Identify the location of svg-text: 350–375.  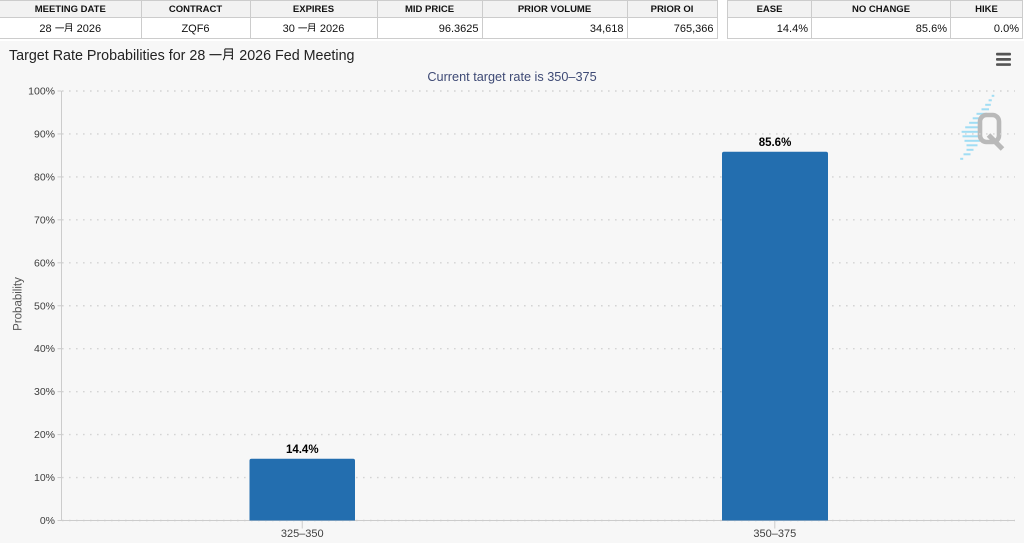
(774, 534).